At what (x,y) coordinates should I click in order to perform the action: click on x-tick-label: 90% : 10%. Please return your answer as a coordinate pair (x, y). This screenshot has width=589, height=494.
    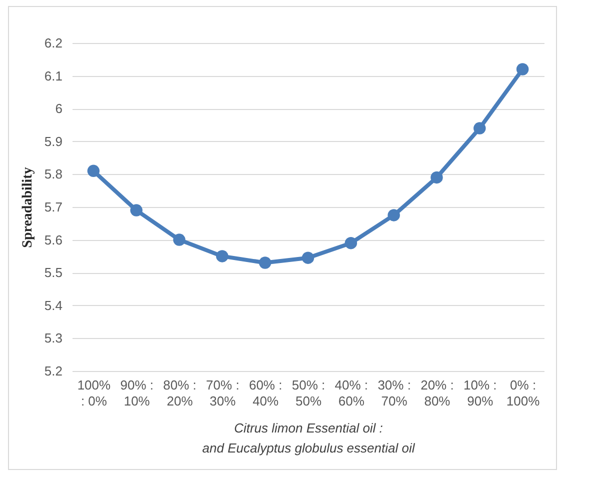
    Looking at the image, I should click on (137, 393).